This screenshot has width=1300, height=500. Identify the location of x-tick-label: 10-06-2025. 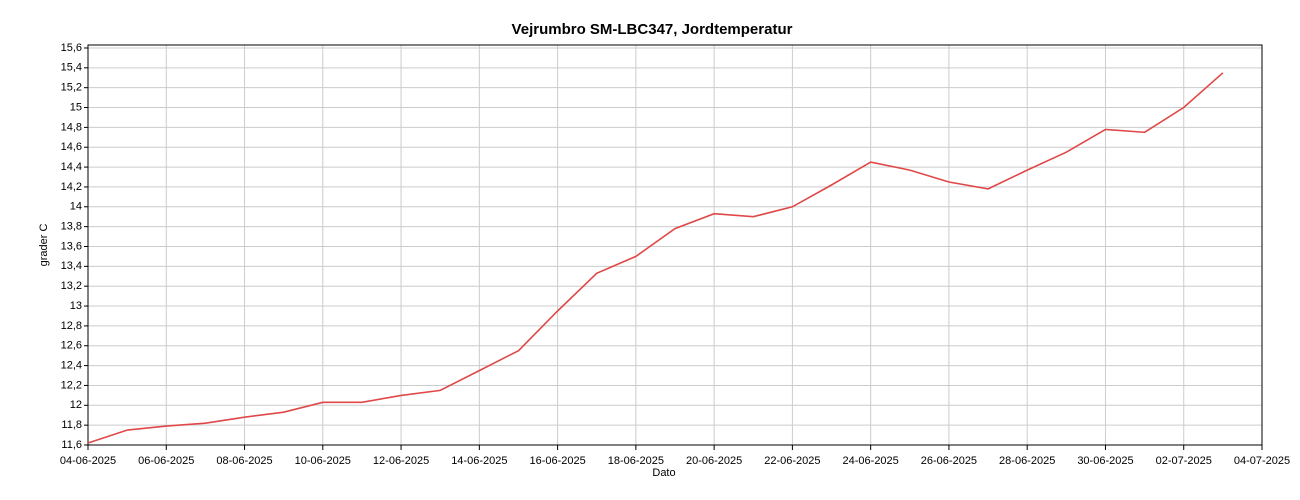
(323, 461).